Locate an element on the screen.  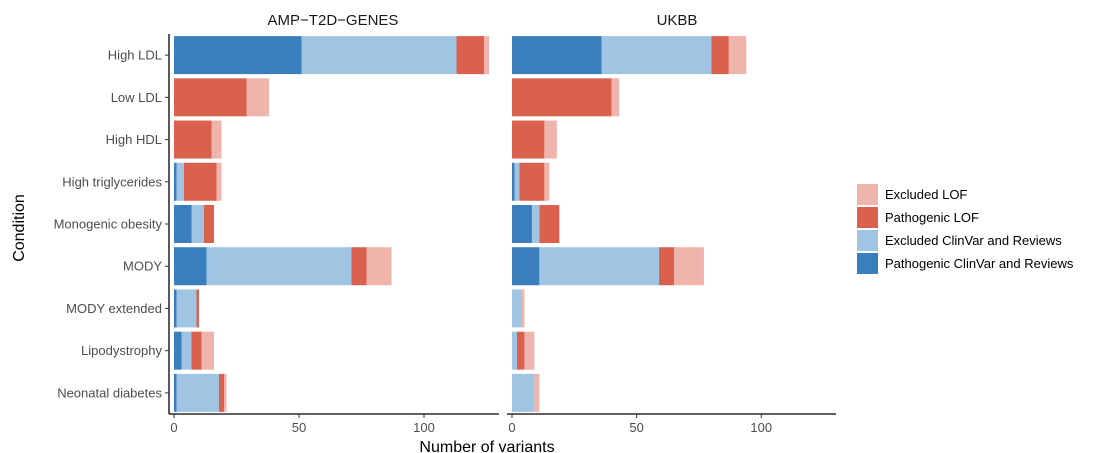
bar-amp-t2d-genes-high-ldl-pathogenic-lof is located at coordinates (470, 55).